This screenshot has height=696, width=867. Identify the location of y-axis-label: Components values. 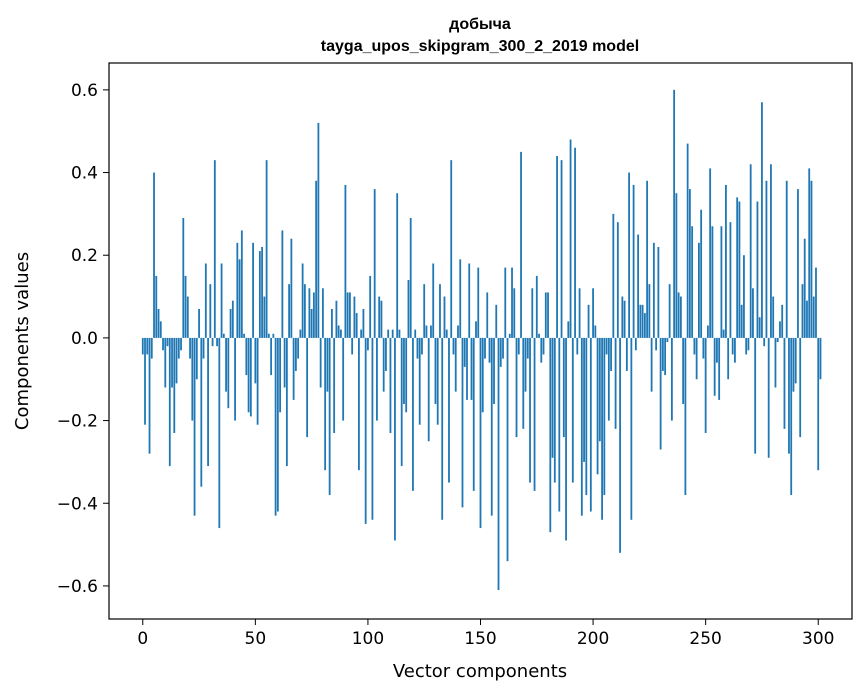
(22, 341).